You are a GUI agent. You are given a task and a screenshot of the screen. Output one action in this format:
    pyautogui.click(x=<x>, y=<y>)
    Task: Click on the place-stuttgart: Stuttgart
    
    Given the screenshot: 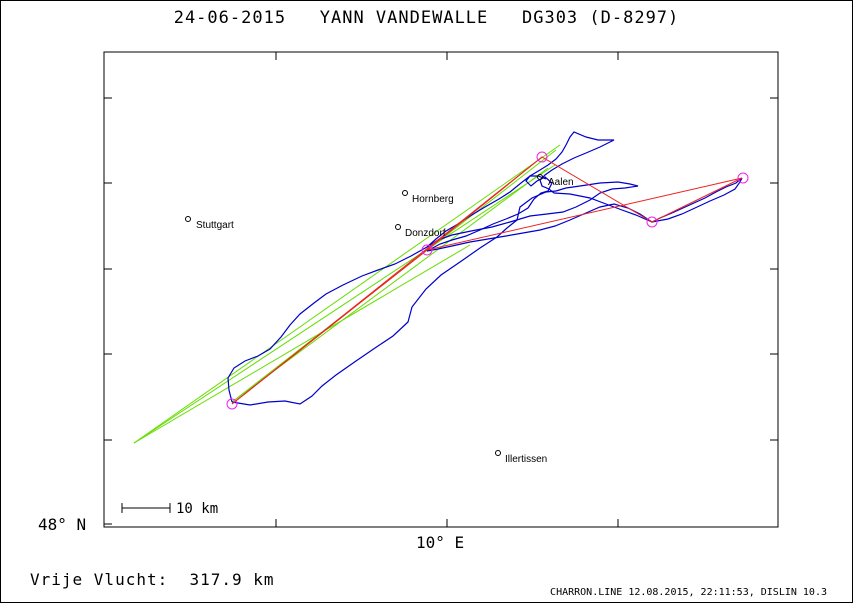 What is the action you would take?
    pyautogui.click(x=209, y=223)
    